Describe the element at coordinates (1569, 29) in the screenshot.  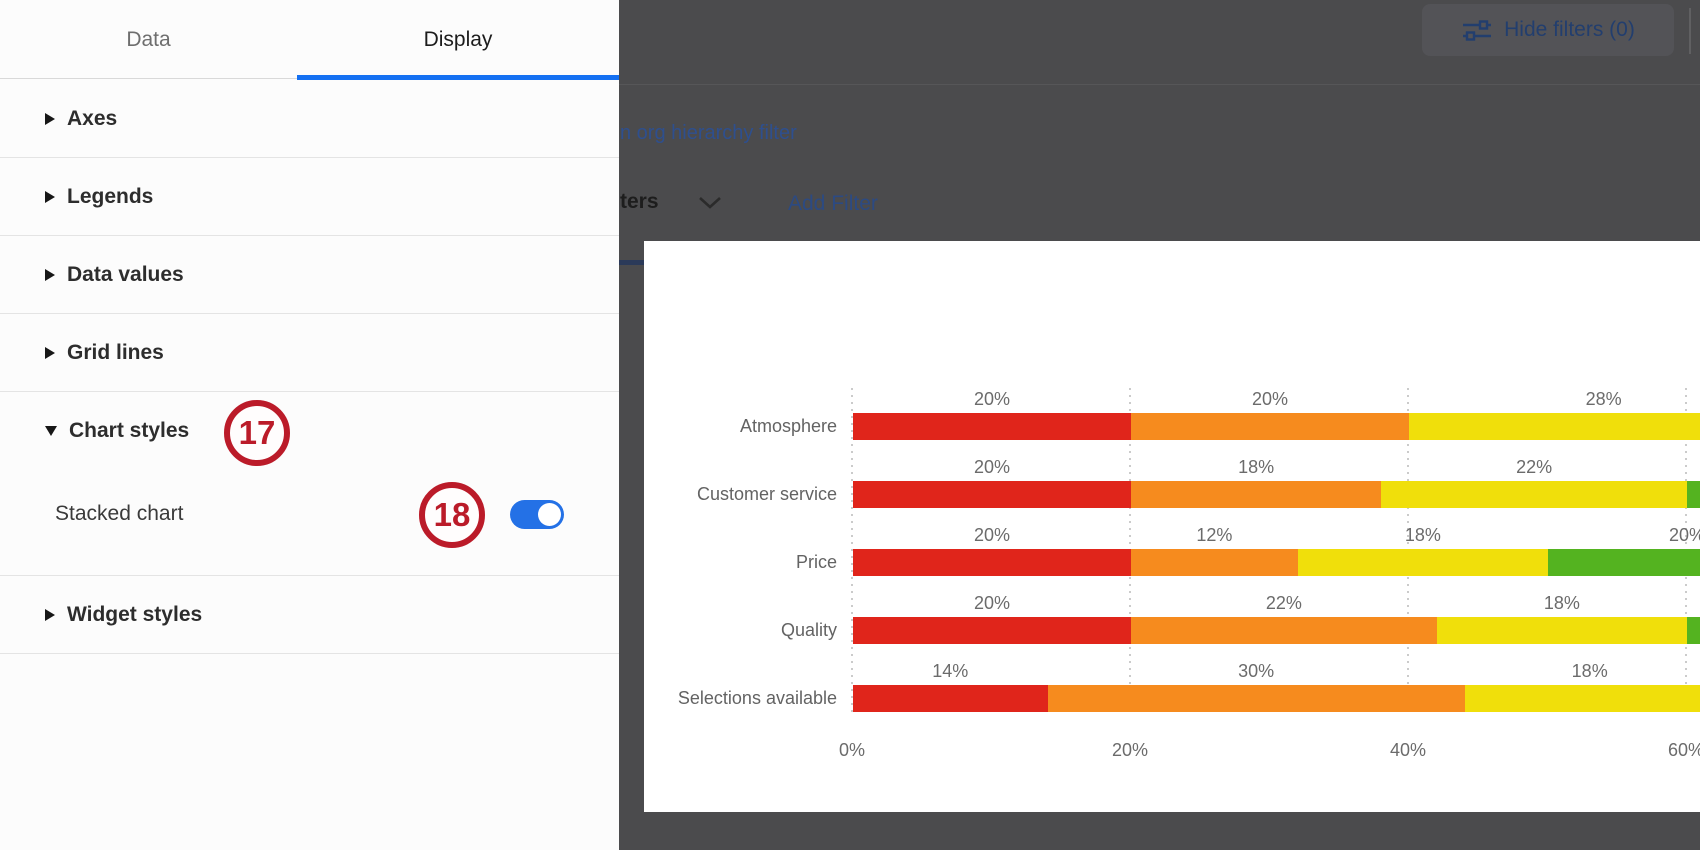
I see `hide-filters-label: Hide filters (0)` at that location.